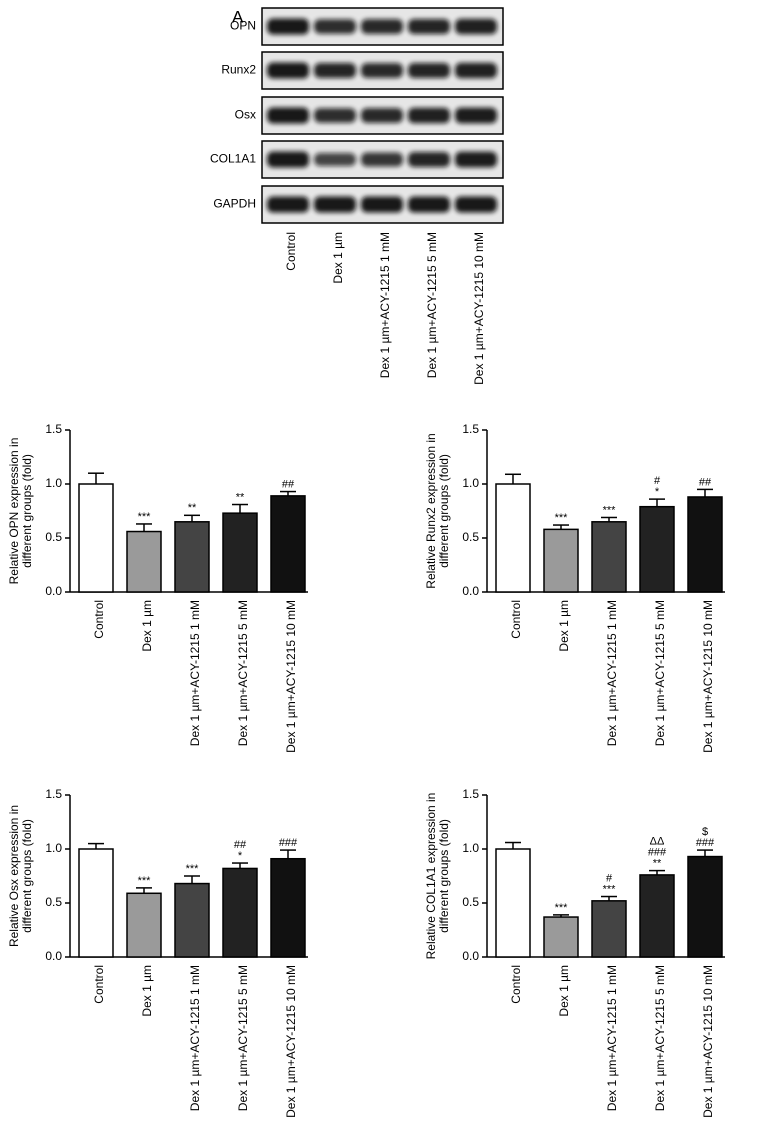 Image resolution: width=765 pixels, height=1140 pixels. I want to click on y-axis-label: Relative COL1A1 expression in, so click(431, 876).